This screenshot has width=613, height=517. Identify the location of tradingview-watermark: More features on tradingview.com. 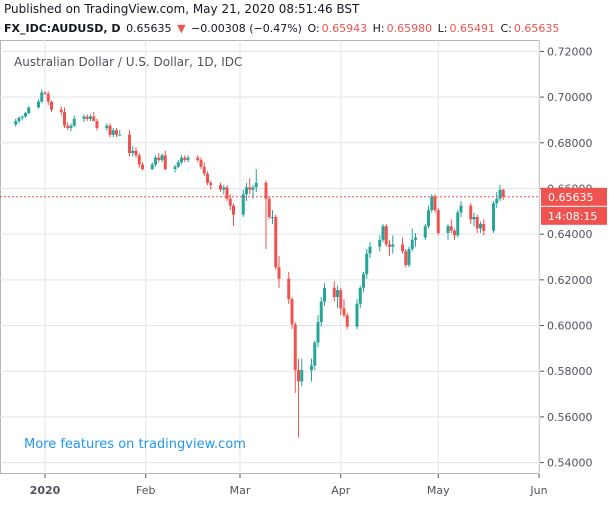
(135, 444).